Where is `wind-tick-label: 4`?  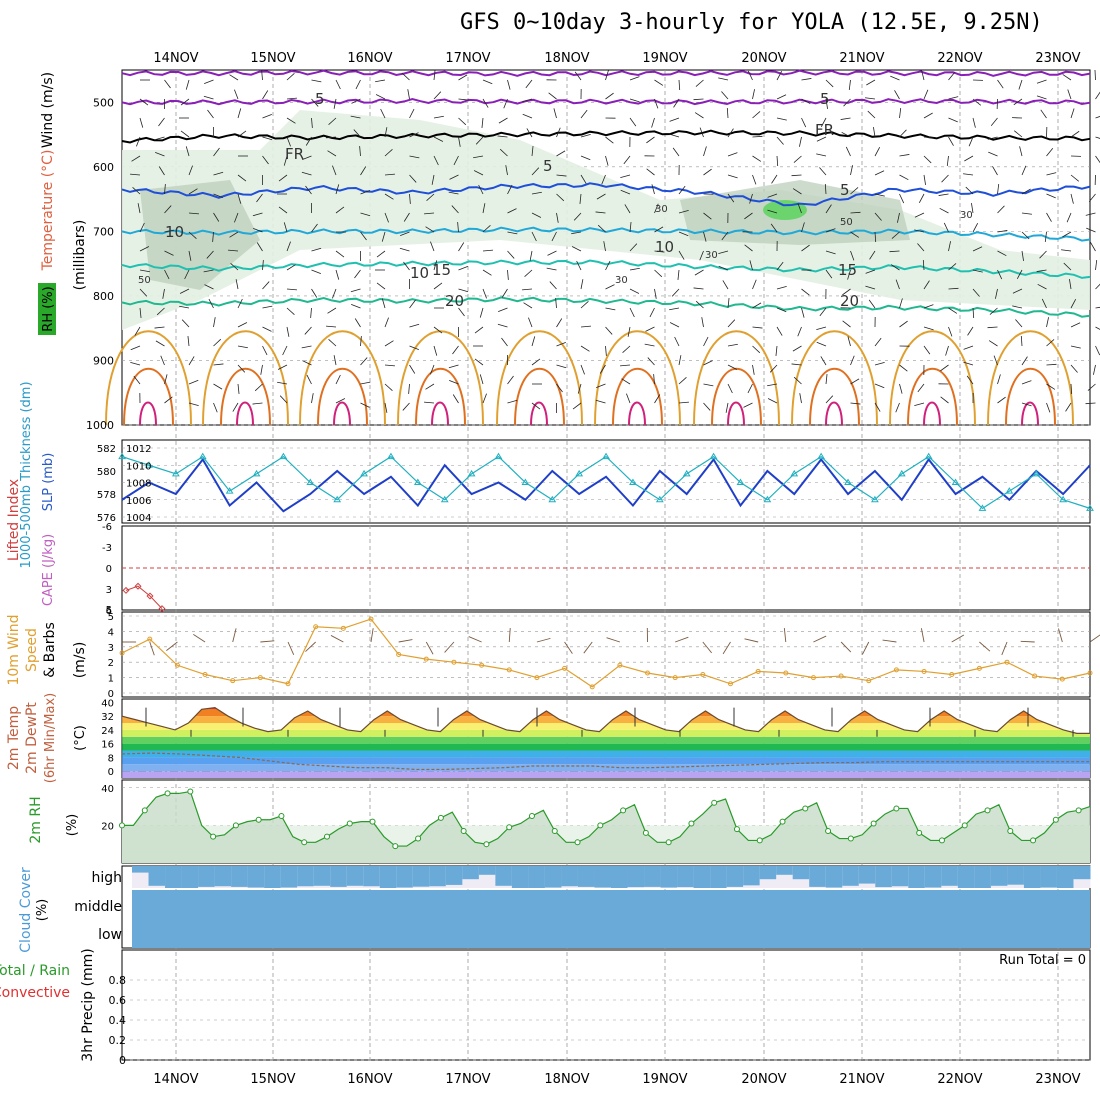
wind-tick-label: 4 is located at coordinates (111, 632).